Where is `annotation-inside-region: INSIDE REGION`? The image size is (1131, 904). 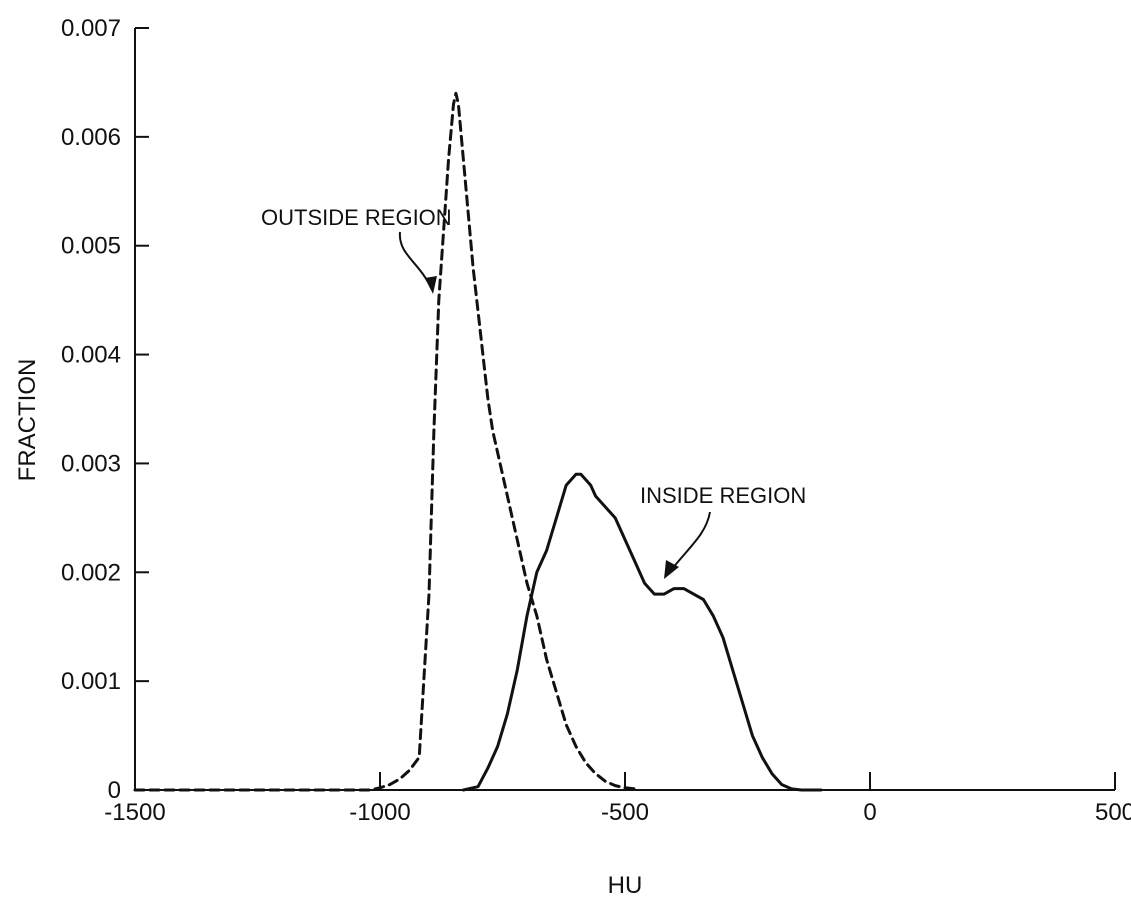
annotation-inside-region: INSIDE REGION is located at coordinates (723, 495).